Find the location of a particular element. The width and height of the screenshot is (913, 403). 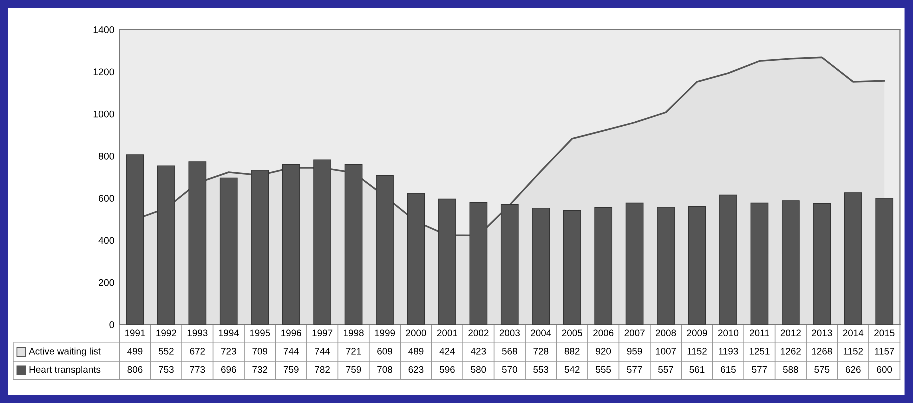

x-tick-label: 1999 is located at coordinates (385, 333).